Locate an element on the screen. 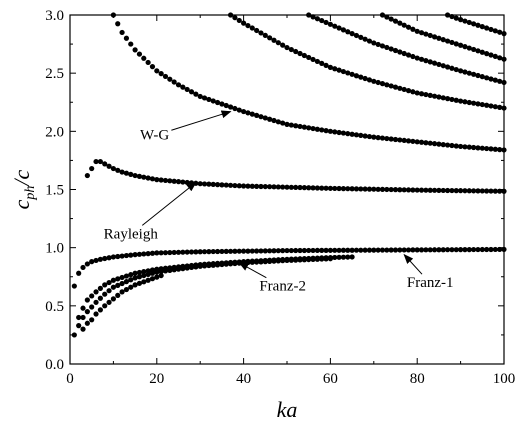  annotation-label: W-G is located at coordinates (154, 135).